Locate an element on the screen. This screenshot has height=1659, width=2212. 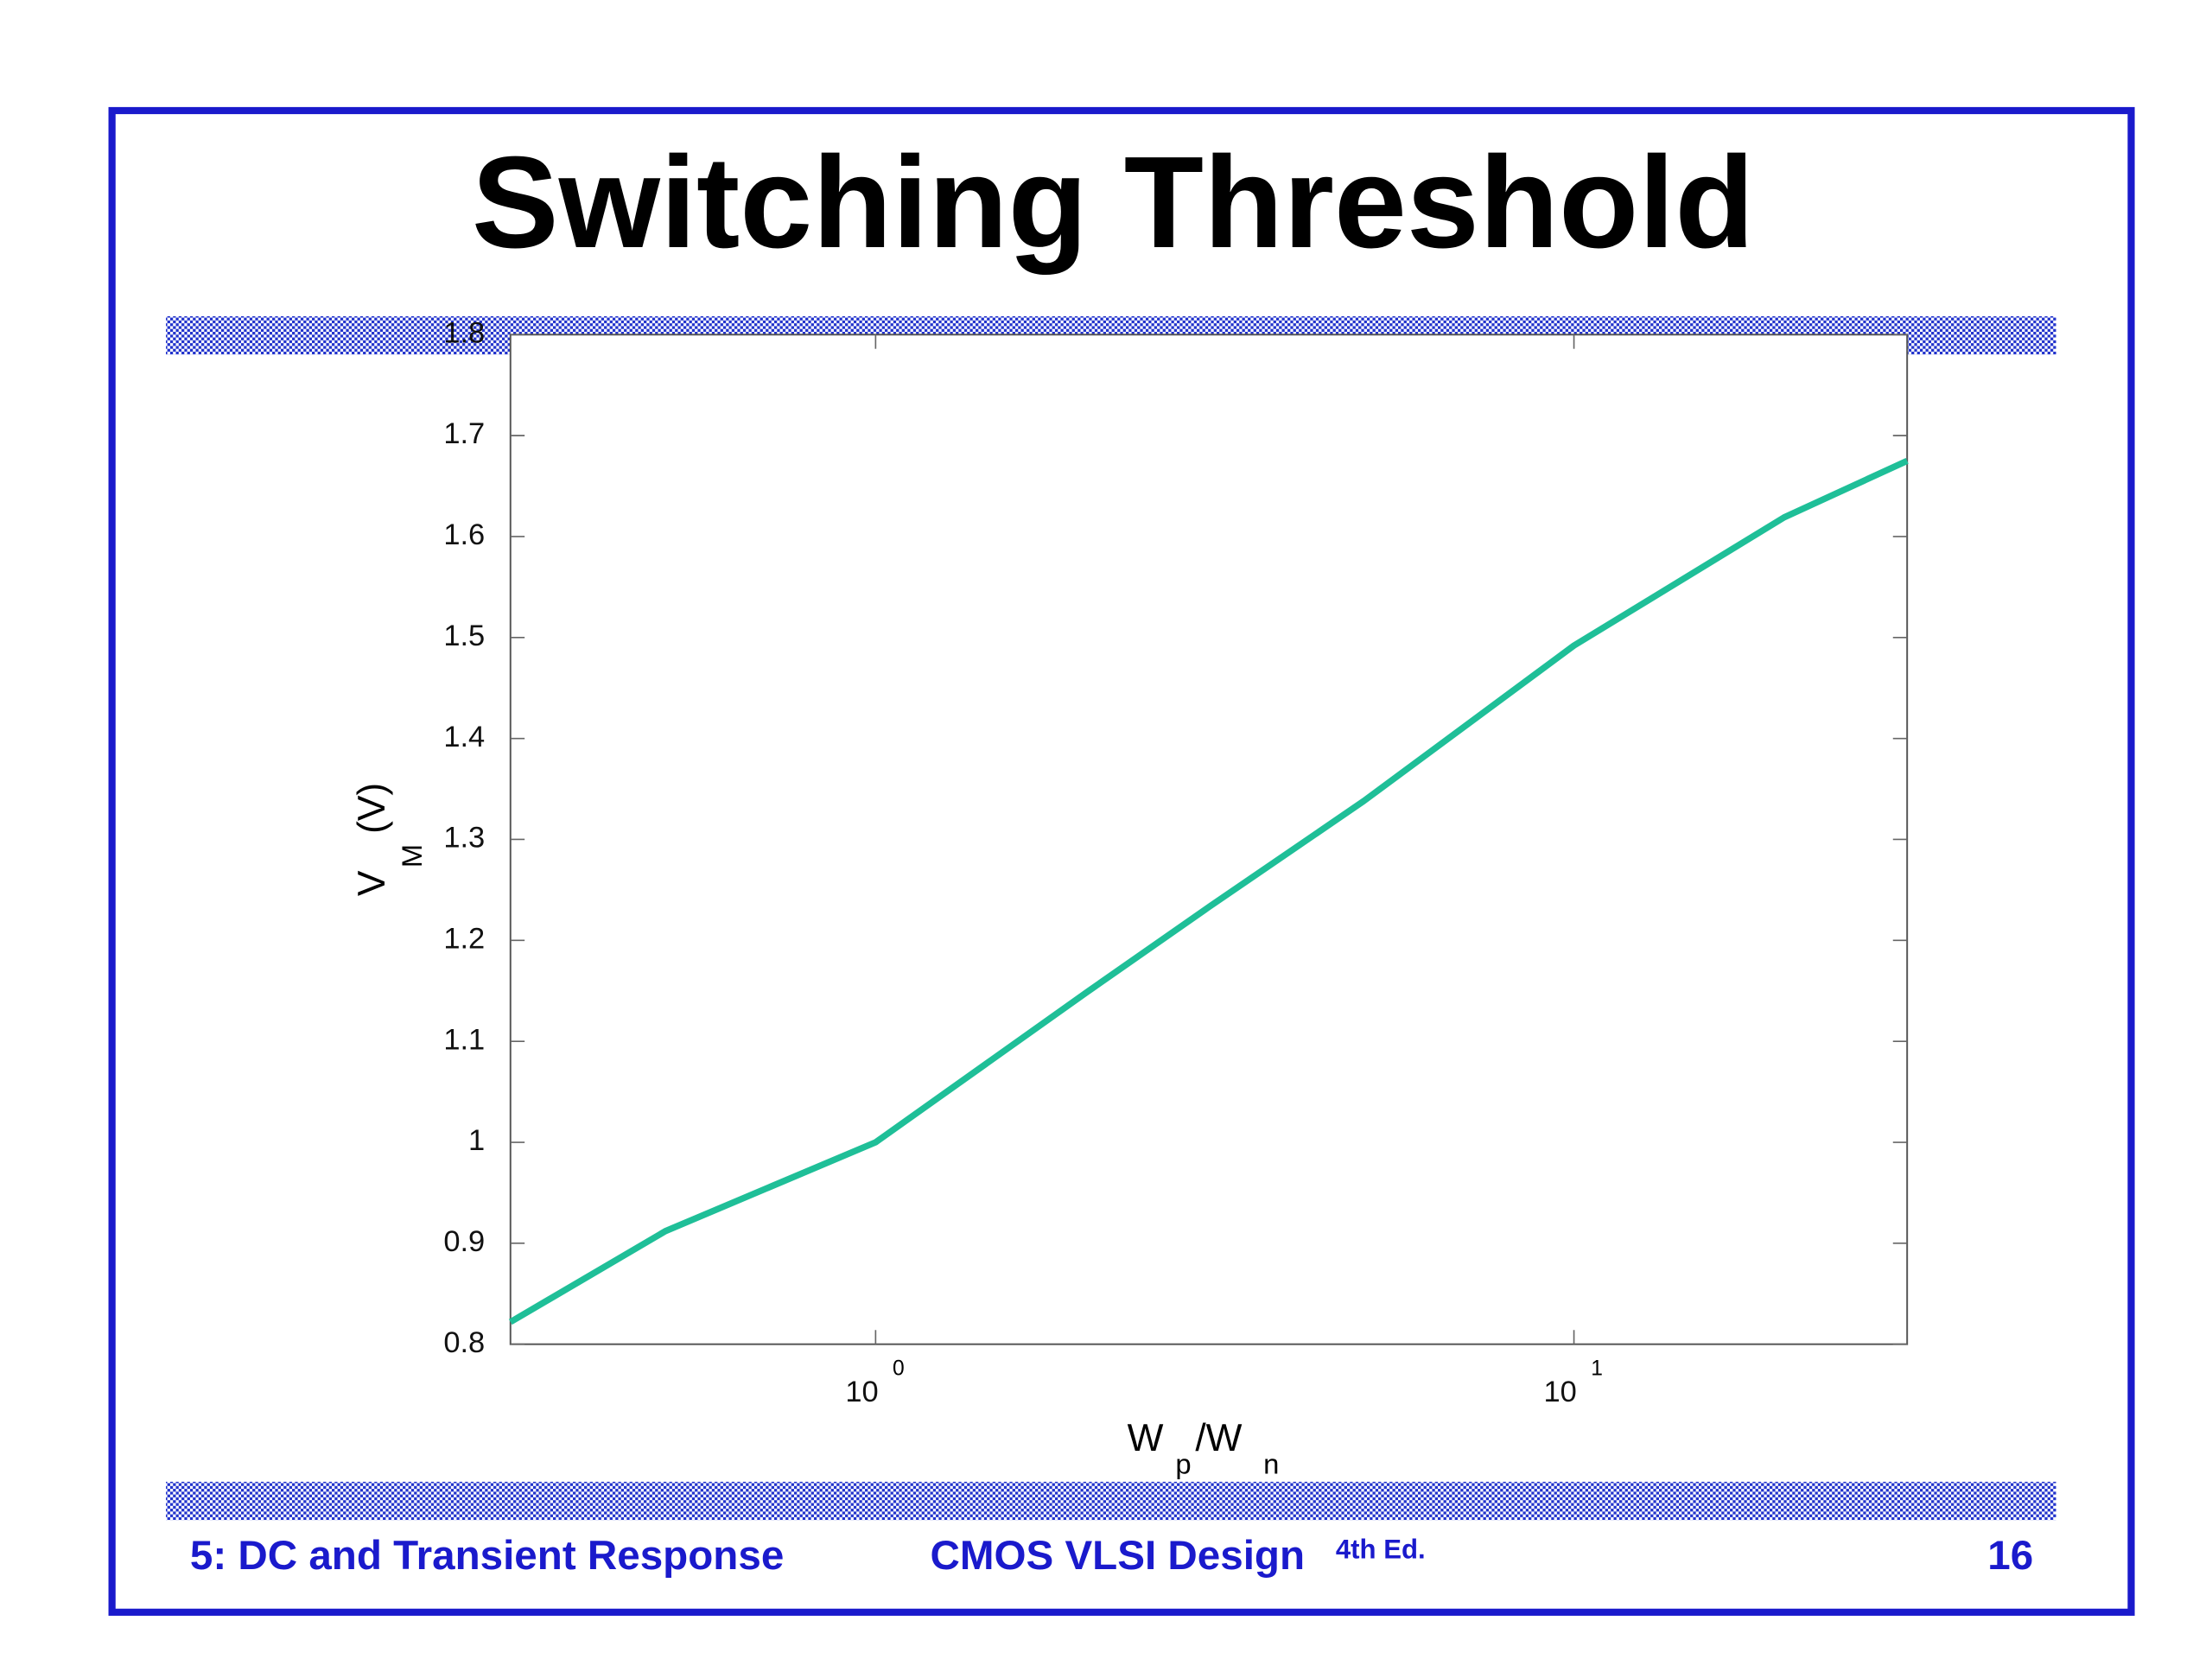
y-tick-label: 1.3 is located at coordinates (464, 838).